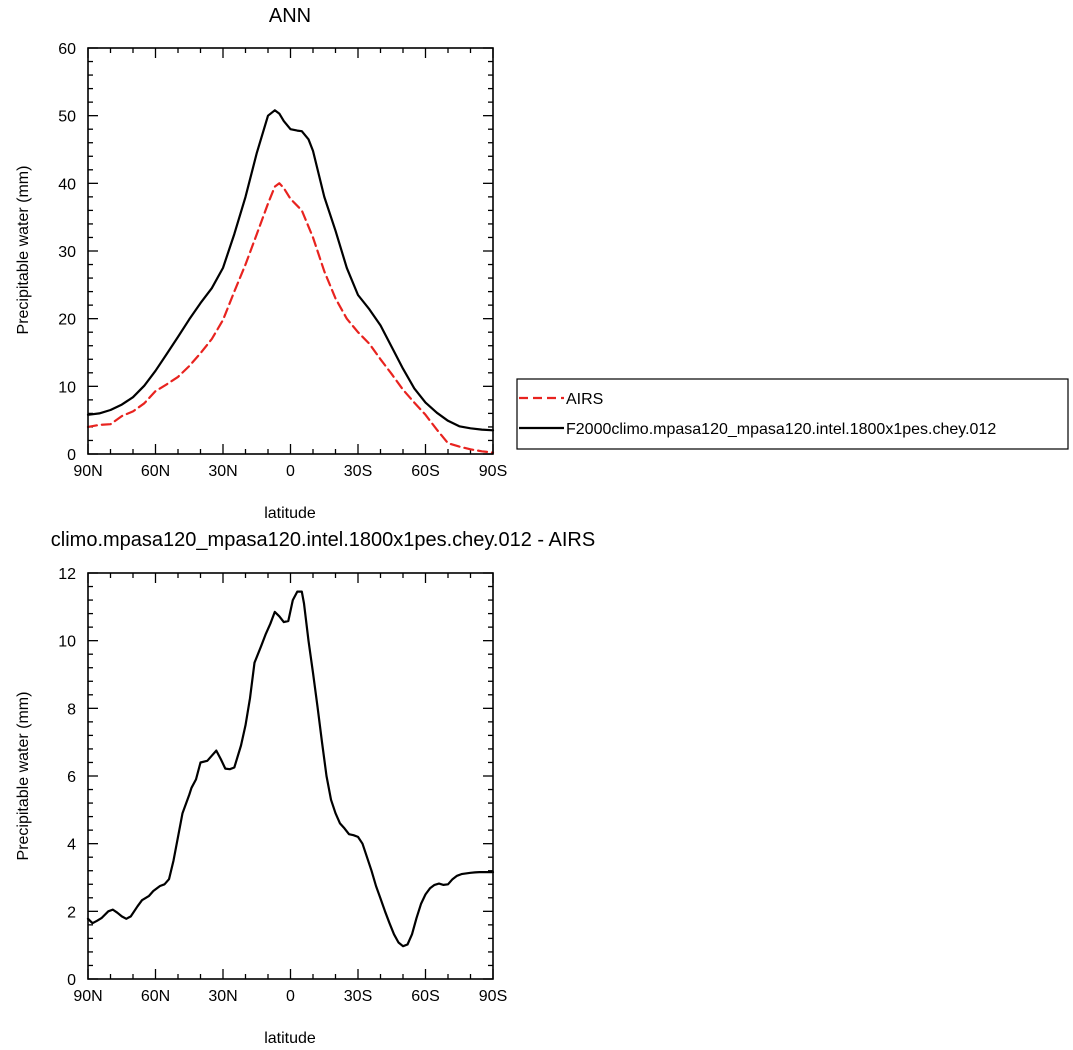 This screenshot has width=1073, height=1050. I want to click on legend-box, so click(792, 414).